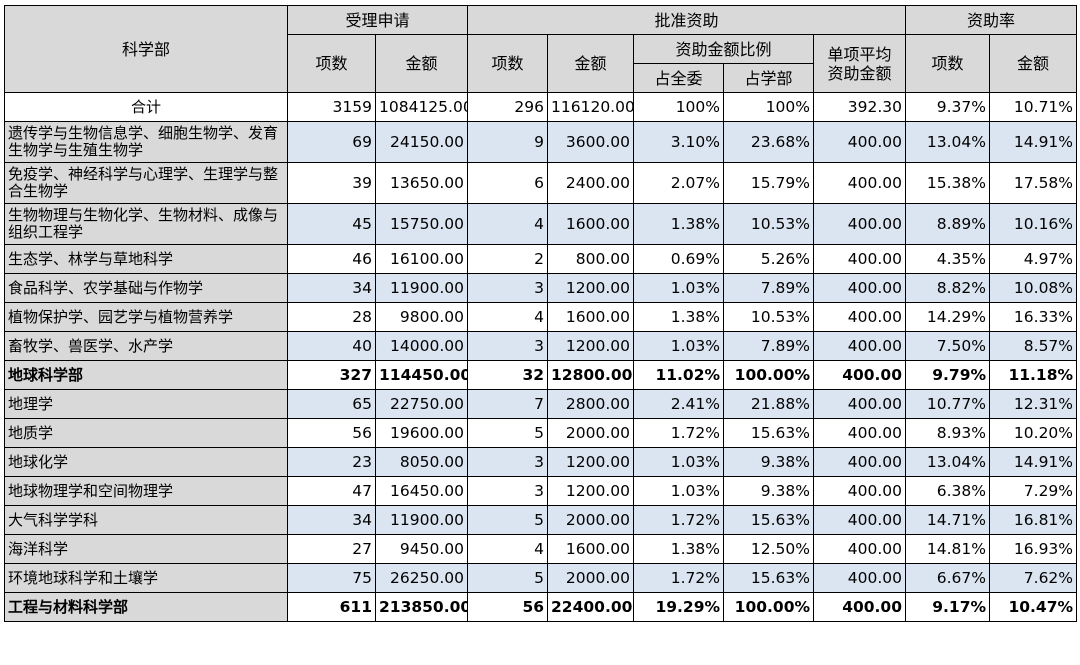 This screenshot has height=665, width=1080. What do you see at coordinates (146, 491) in the screenshot?
I see `row-name: 地球物理学和空间物理学` at bounding box center [146, 491].